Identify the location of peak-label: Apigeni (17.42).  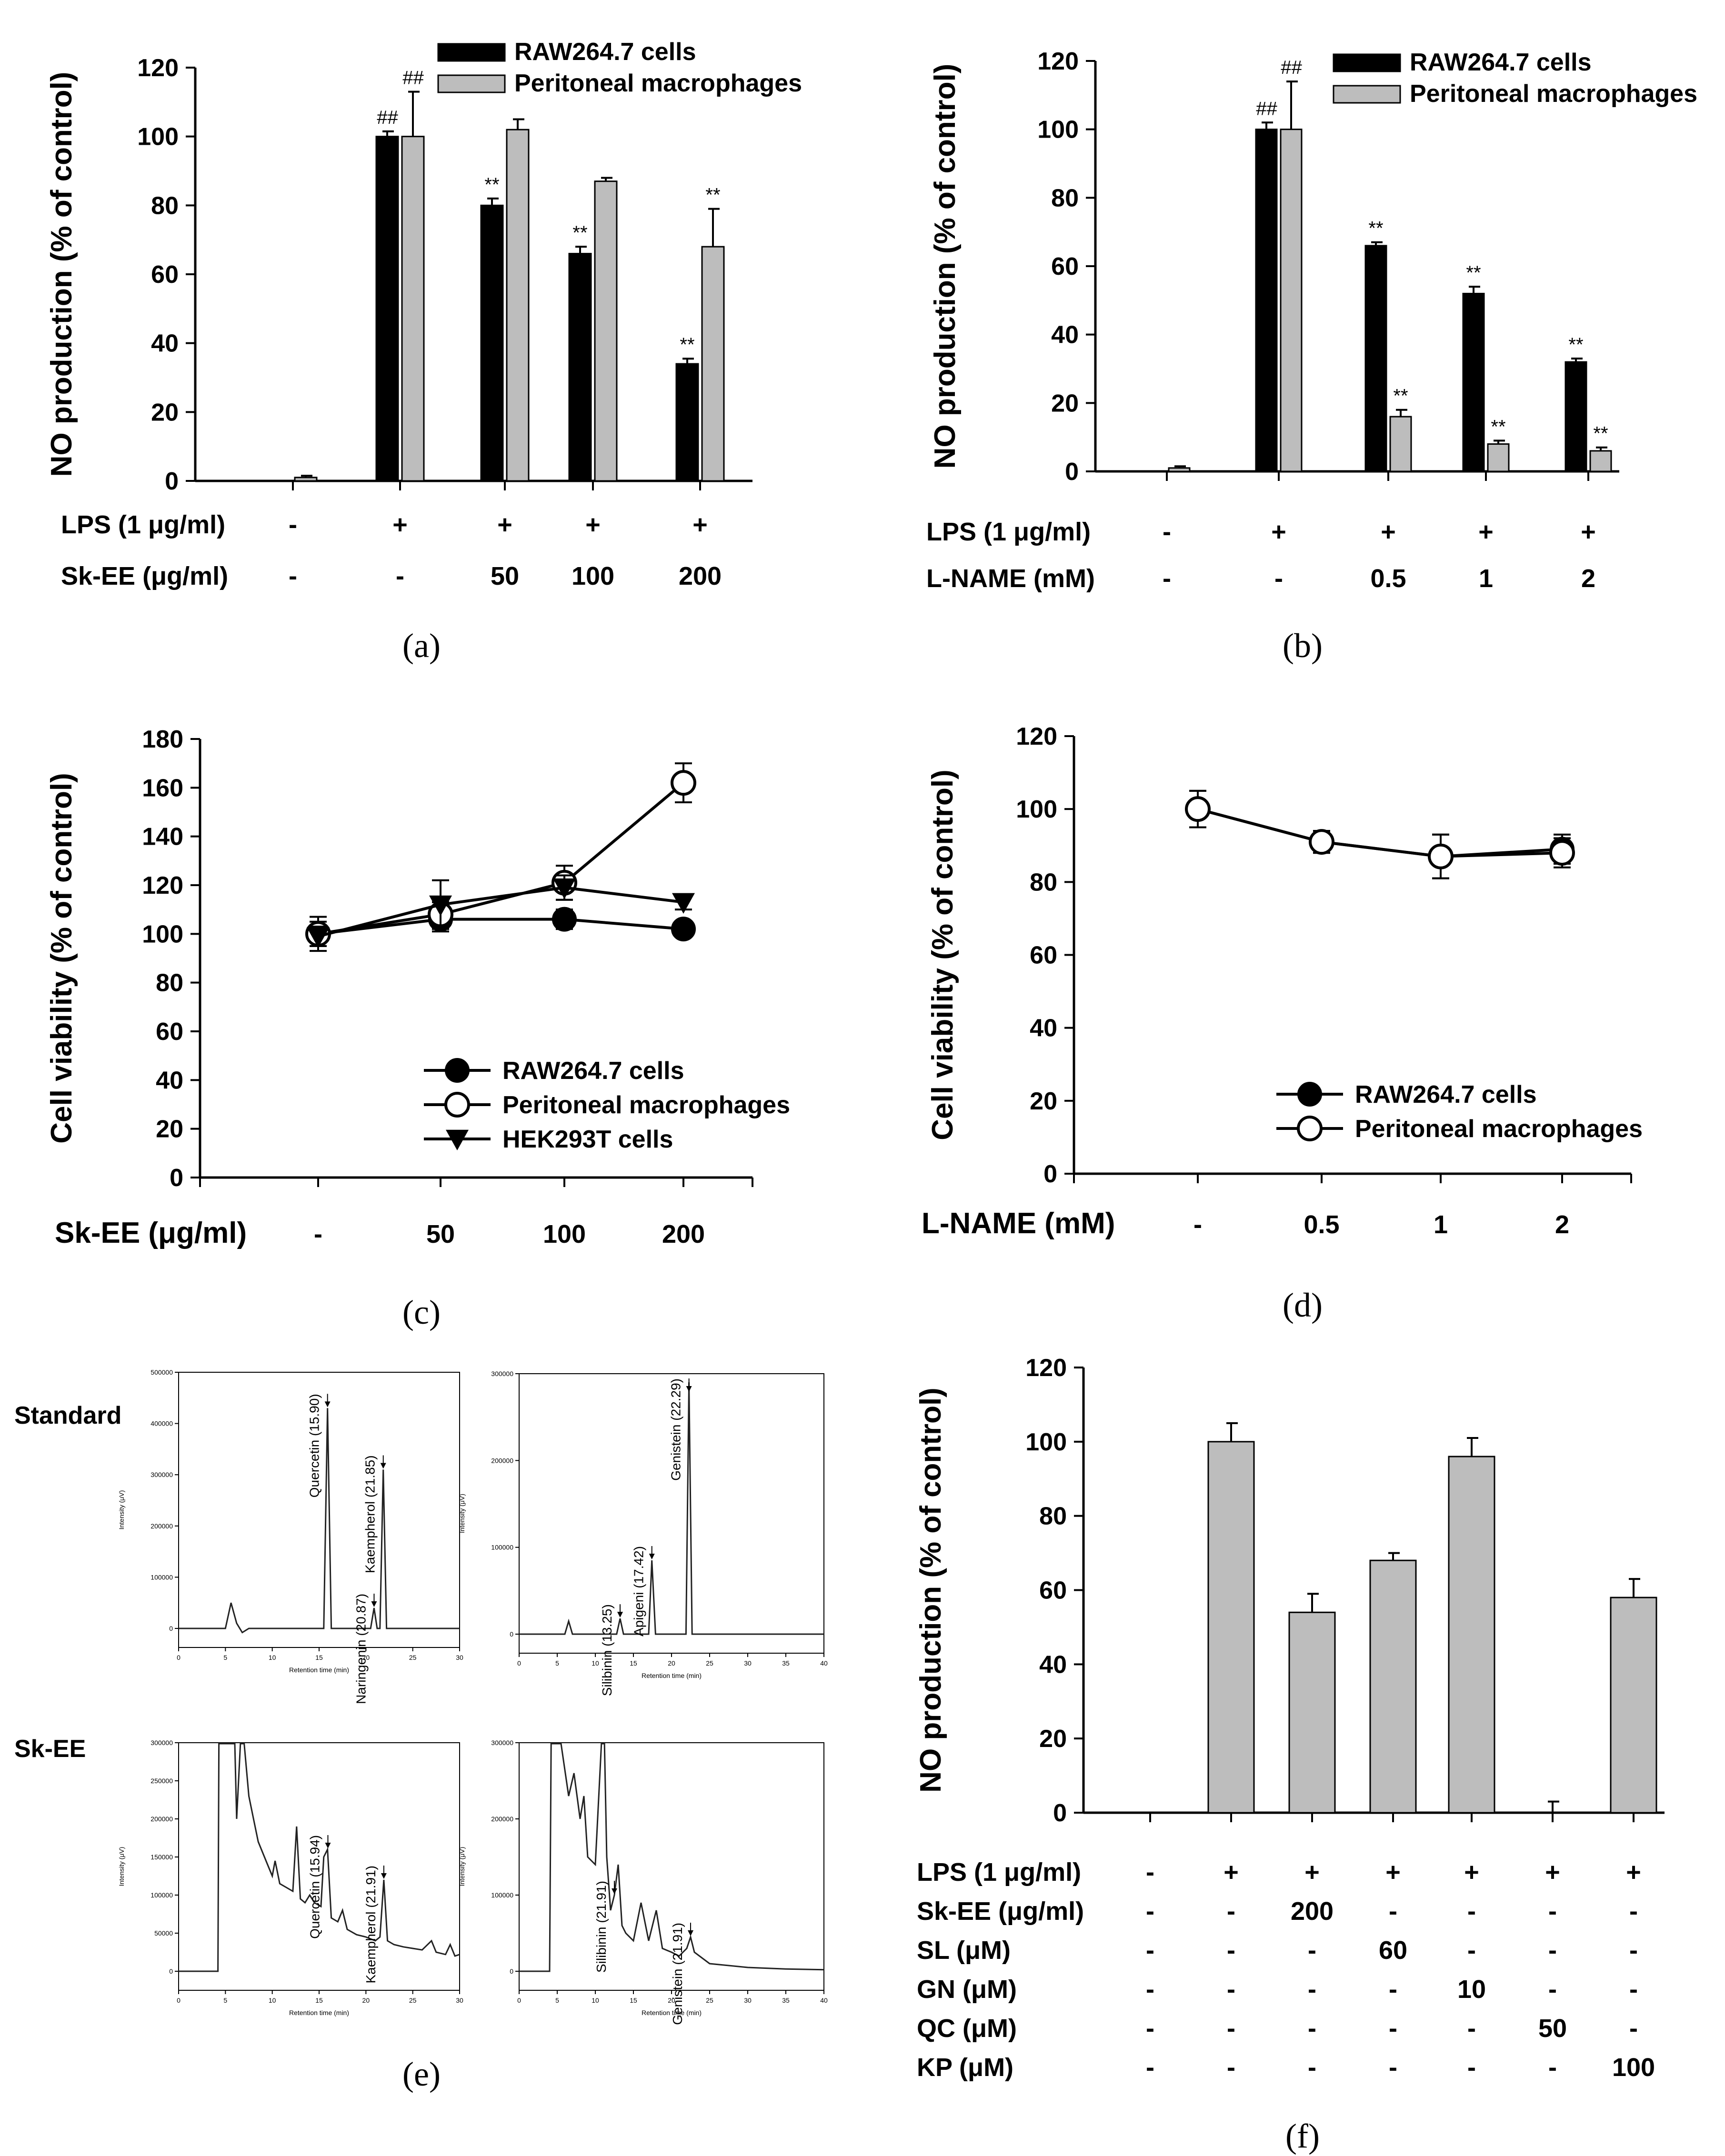
(639, 1591).